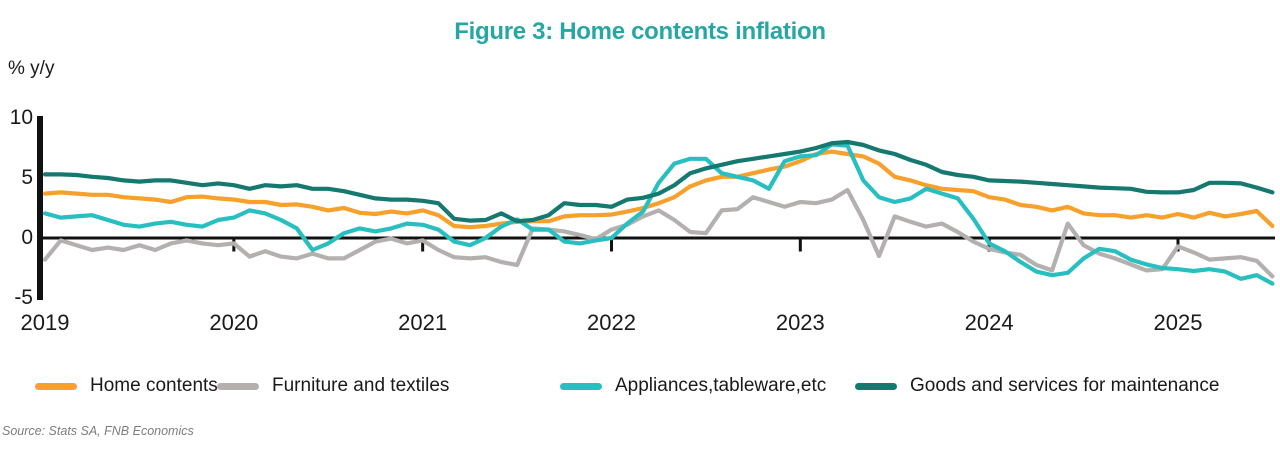 The width and height of the screenshot is (1280, 456). What do you see at coordinates (31, 68) in the screenshot?
I see `y-axis-unit-label: % y/y` at bounding box center [31, 68].